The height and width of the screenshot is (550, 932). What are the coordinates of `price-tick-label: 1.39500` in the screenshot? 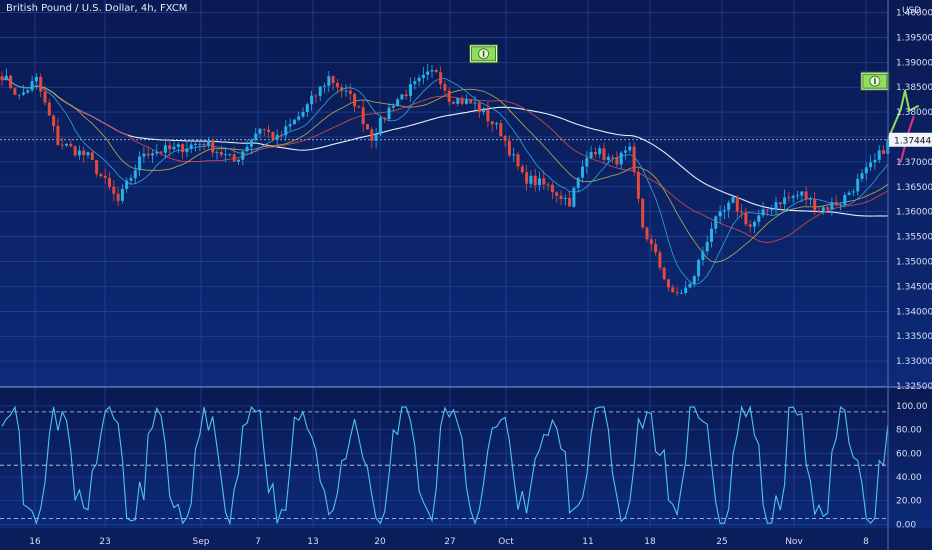 It's located at (914, 38).